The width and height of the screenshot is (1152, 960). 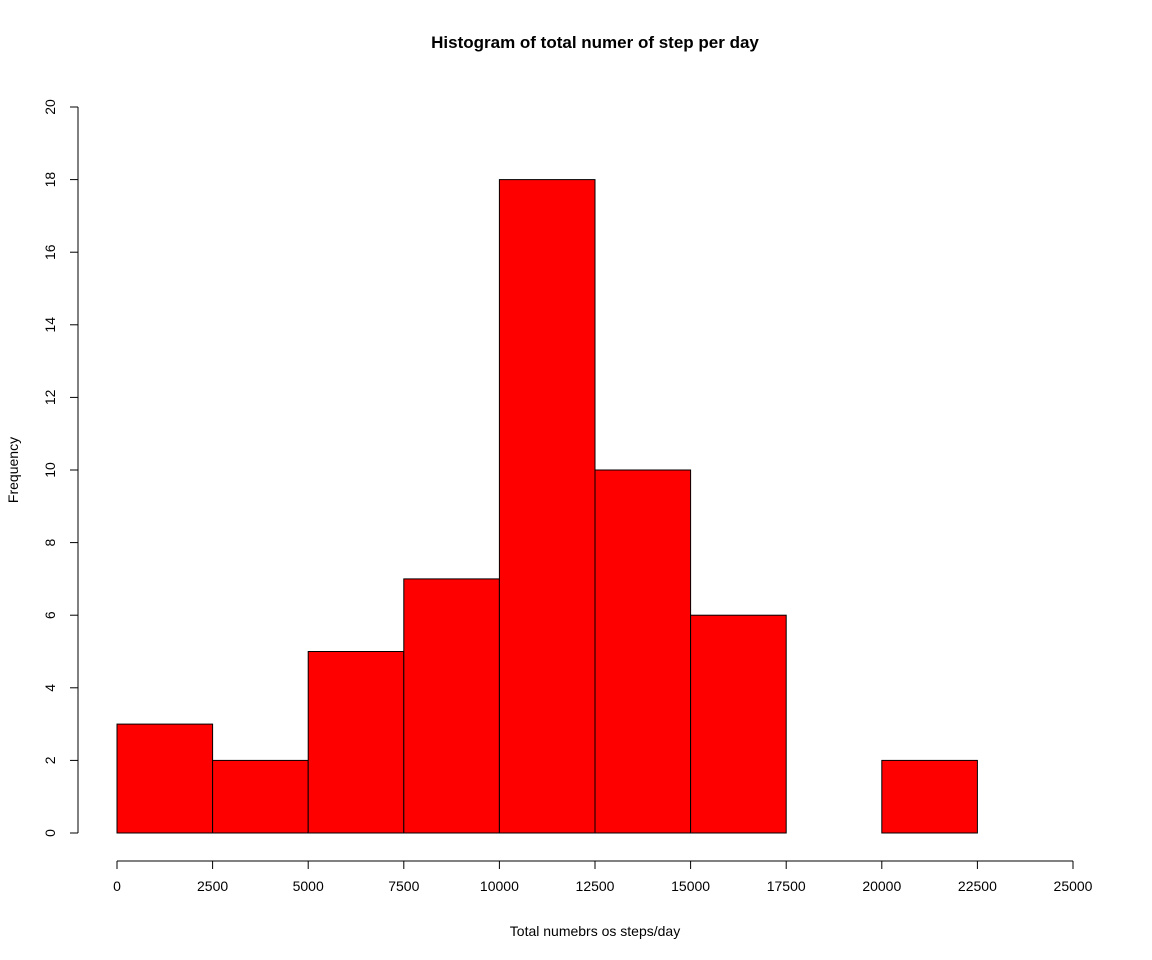 What do you see at coordinates (50, 542) in the screenshot?
I see `y-tick-label: 8` at bounding box center [50, 542].